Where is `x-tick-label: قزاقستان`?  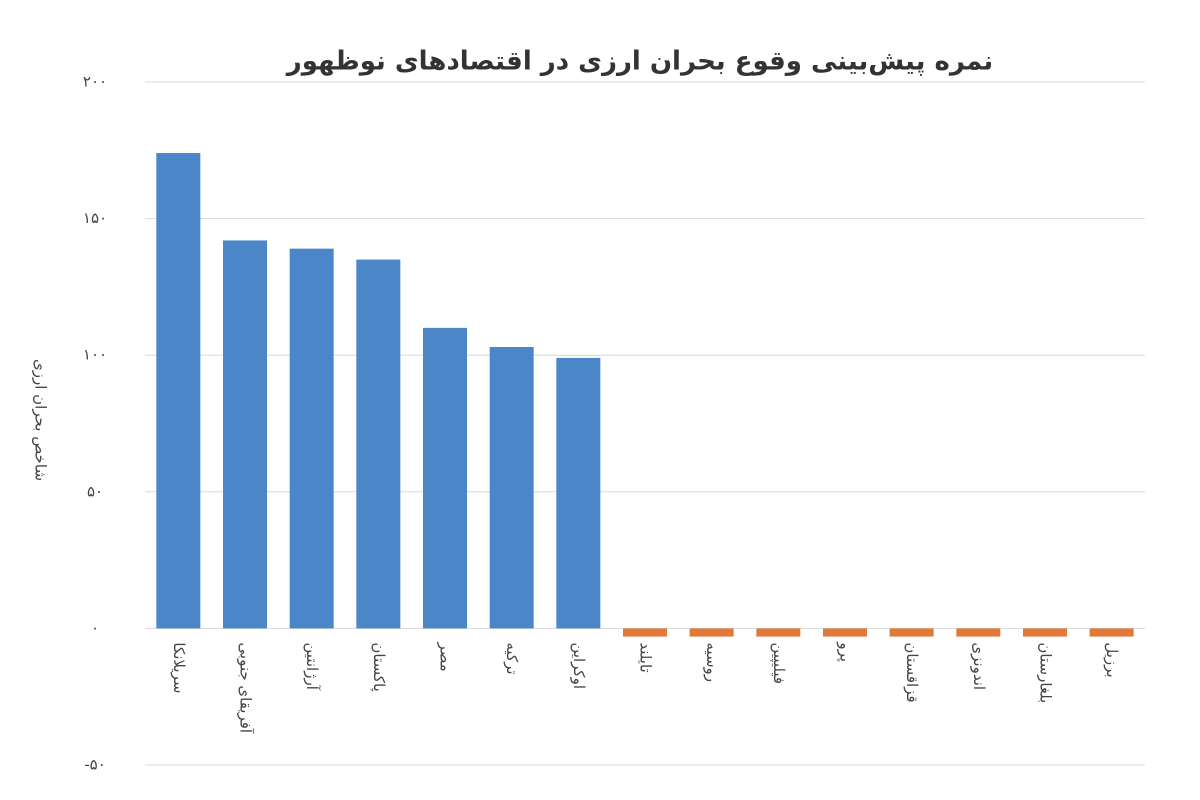
x-tick-label: قزاقستان is located at coordinates (912, 672).